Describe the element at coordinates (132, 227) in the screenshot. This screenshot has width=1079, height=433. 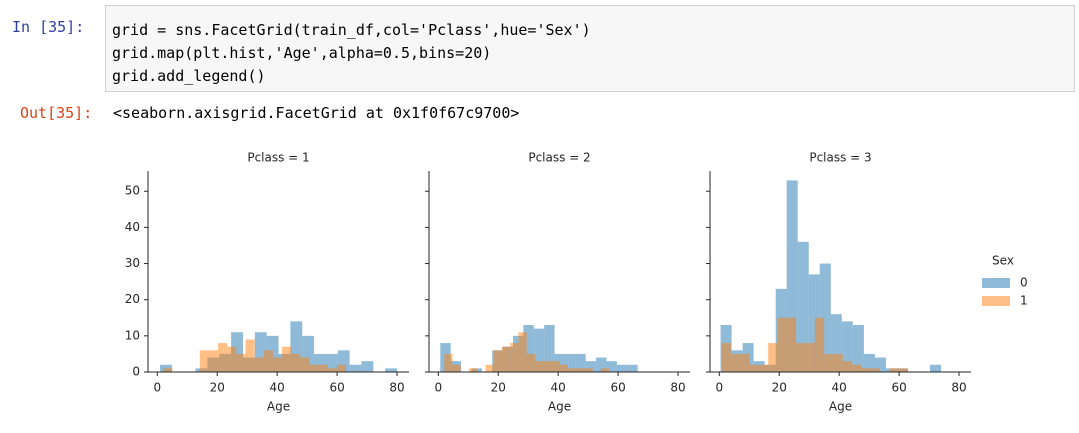
I see `y-tick-label: 40` at that location.